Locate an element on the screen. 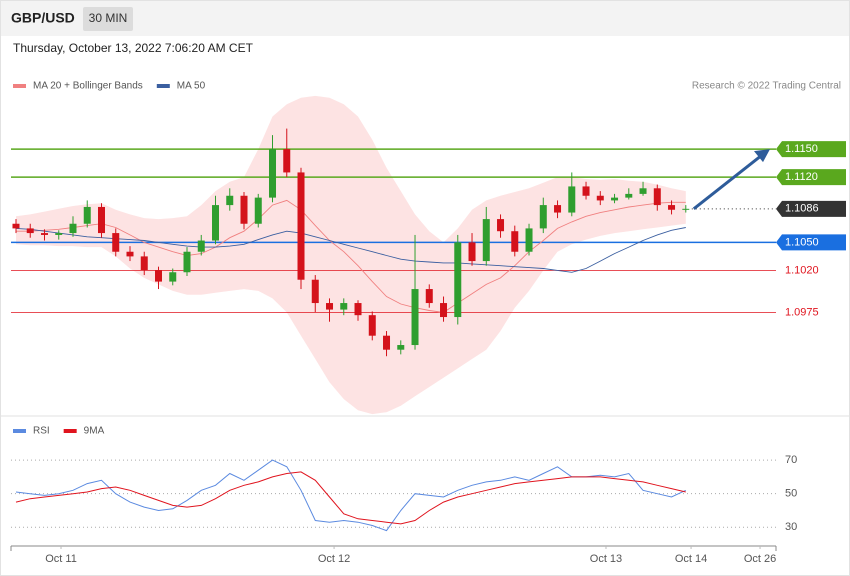  level-label: 1.1086 is located at coordinates (802, 209).